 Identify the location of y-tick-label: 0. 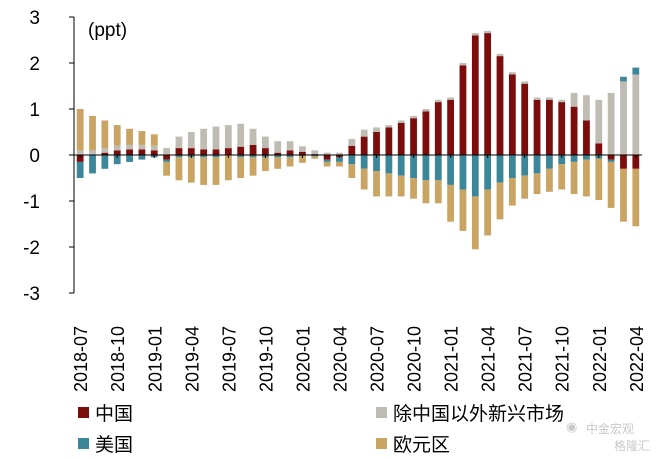
(34, 156).